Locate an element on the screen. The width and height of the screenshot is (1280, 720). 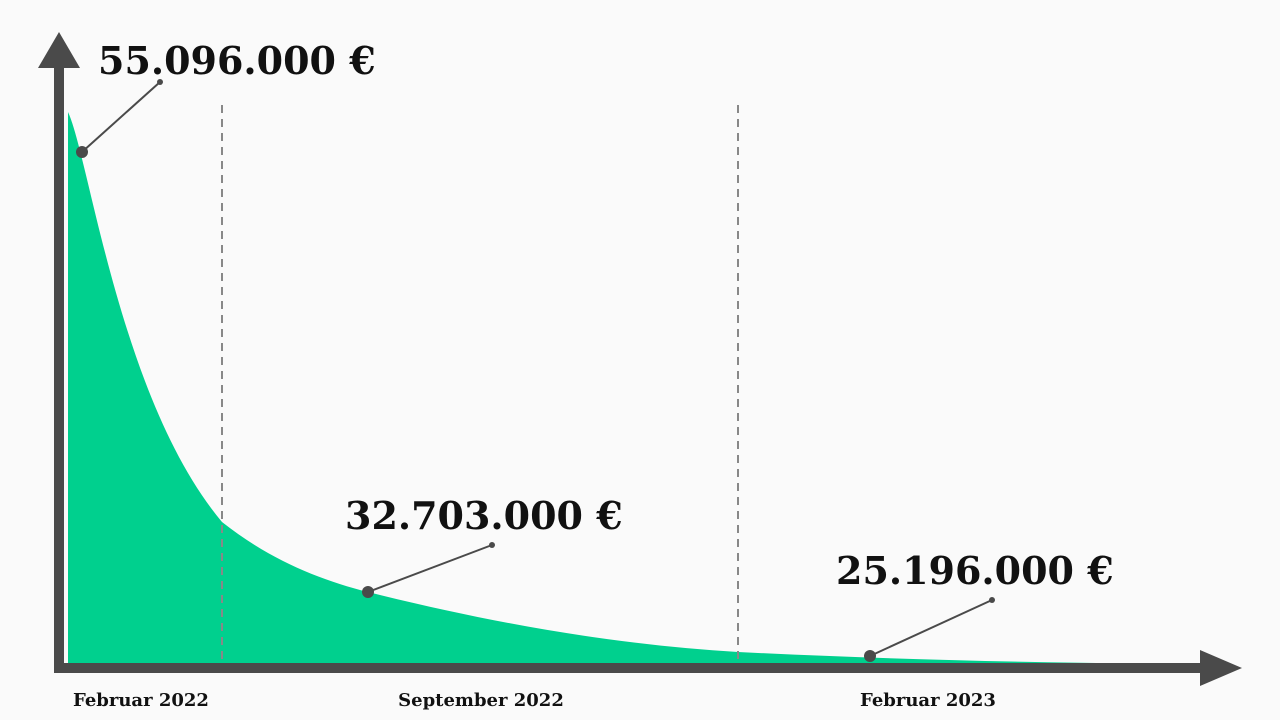
x-label: Februar 2023 is located at coordinates (928, 700).